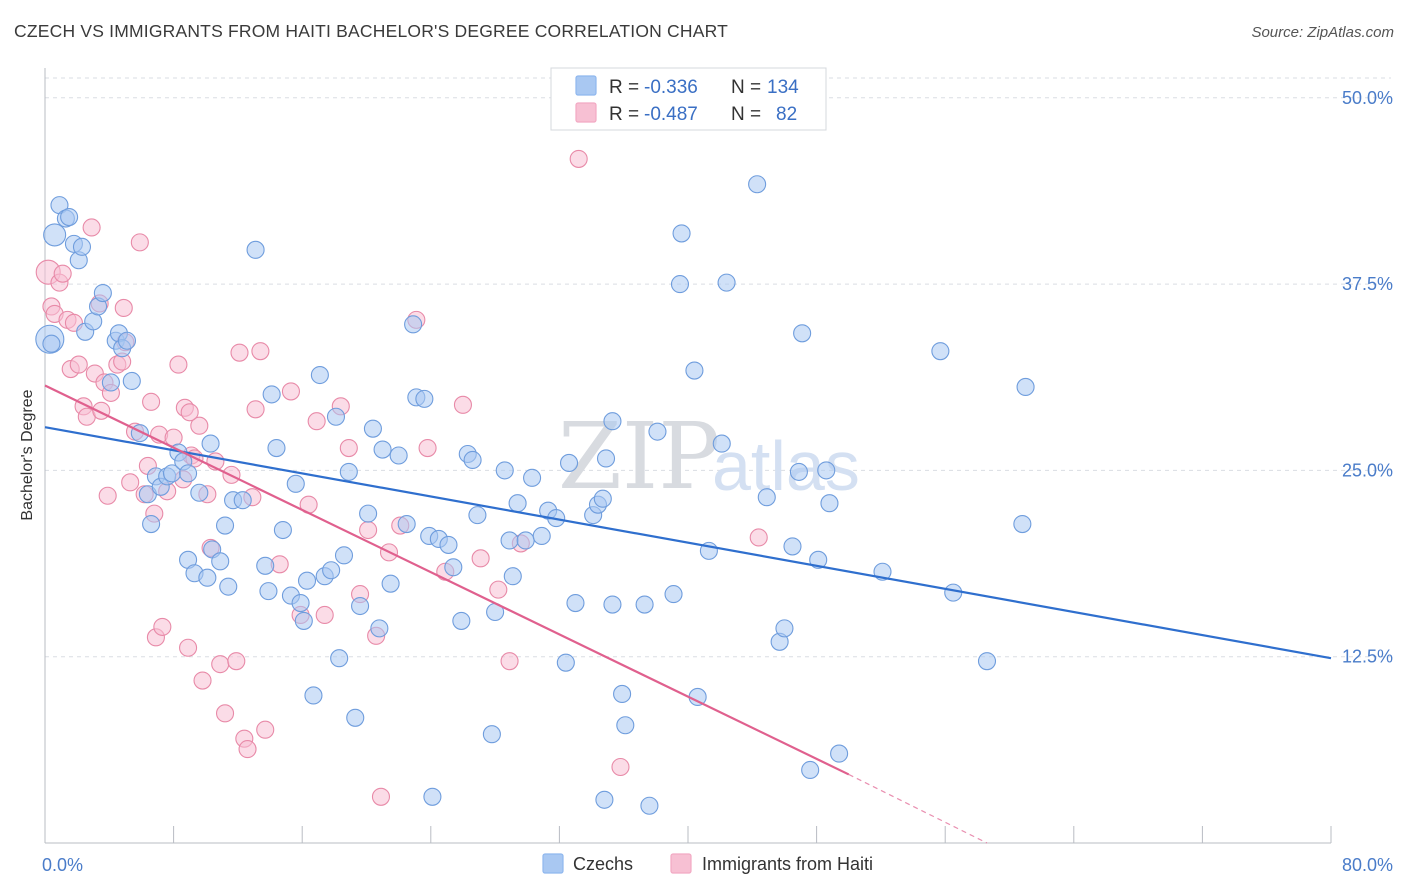 The width and height of the screenshot is (1406, 892). What do you see at coordinates (688, 99) in the screenshot?
I see `legend-frame` at bounding box center [688, 99].